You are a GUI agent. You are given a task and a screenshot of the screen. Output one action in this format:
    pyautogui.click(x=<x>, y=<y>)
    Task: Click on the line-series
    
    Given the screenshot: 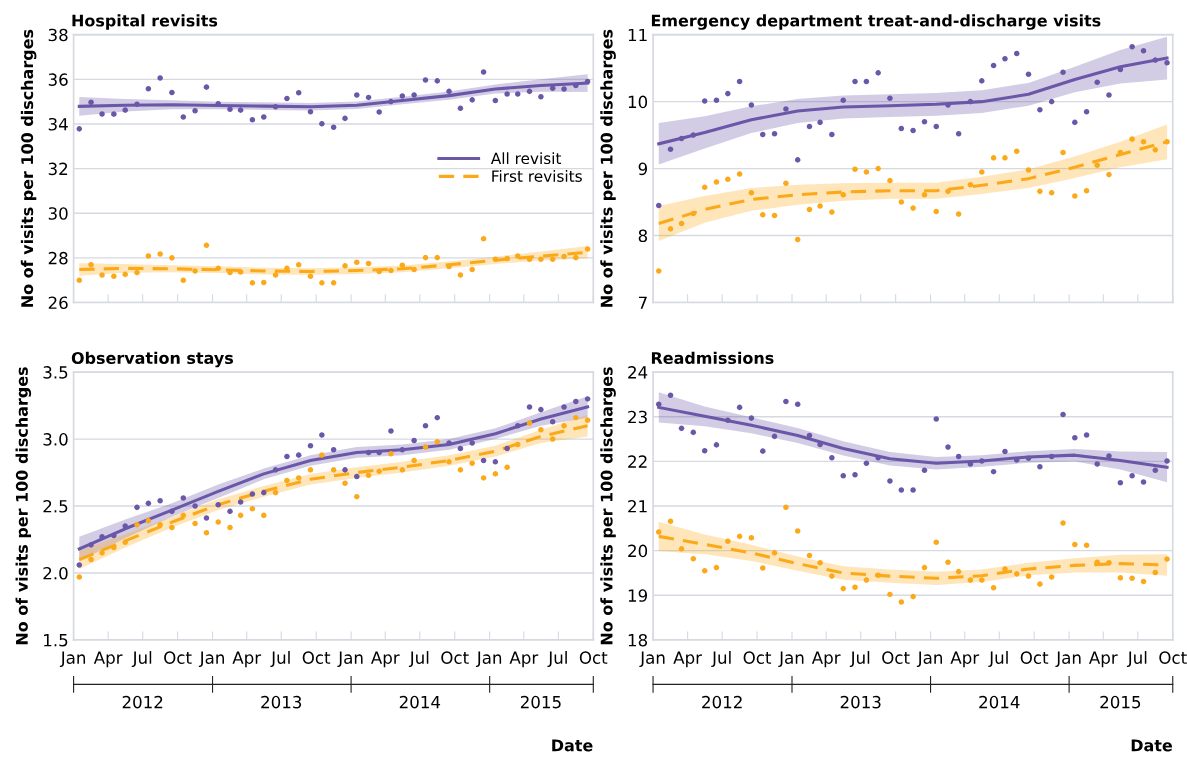 What is the action you would take?
    pyautogui.click(x=913, y=101)
    